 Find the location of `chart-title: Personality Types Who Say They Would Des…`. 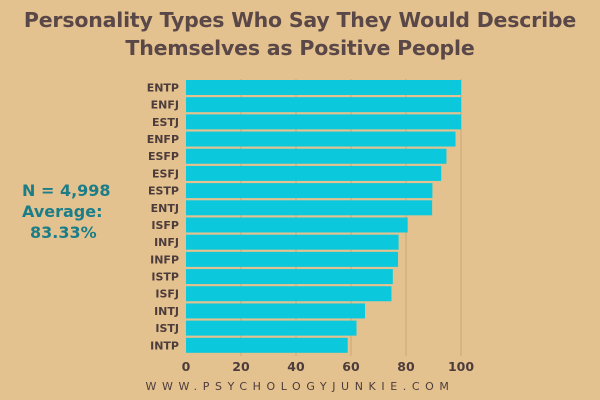

chart-title: Personality Types Who Say They Would Des… is located at coordinates (300, 34).